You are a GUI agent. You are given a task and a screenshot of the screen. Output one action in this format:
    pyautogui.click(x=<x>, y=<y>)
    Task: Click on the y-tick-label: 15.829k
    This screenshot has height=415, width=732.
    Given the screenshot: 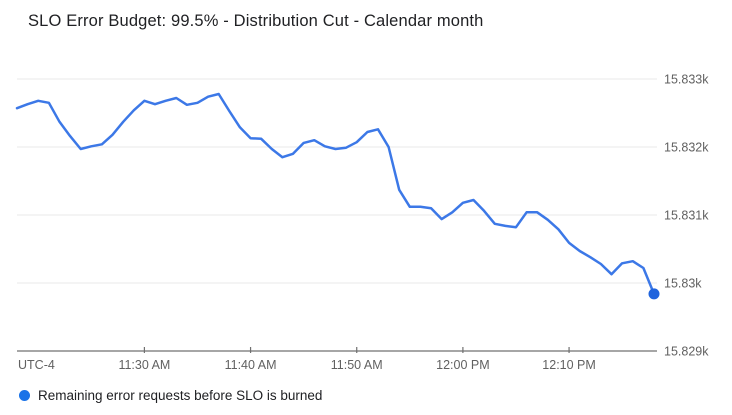 What is the action you would take?
    pyautogui.click(x=686, y=352)
    